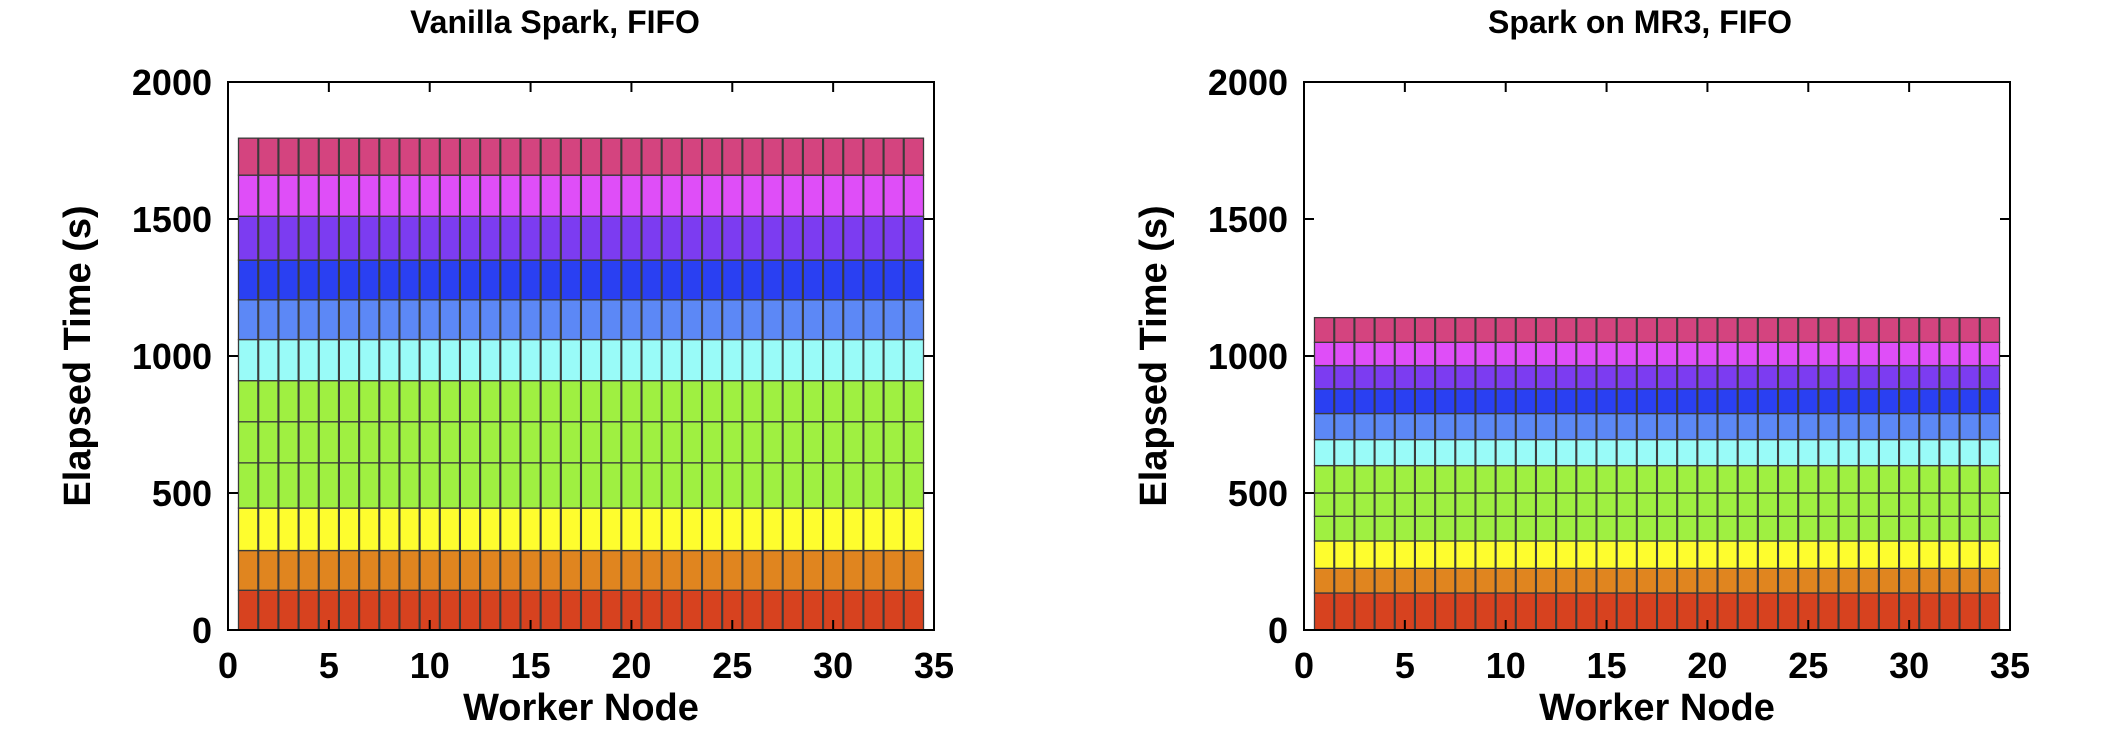  I want to click on x-tick-label: 35, so click(934, 665).